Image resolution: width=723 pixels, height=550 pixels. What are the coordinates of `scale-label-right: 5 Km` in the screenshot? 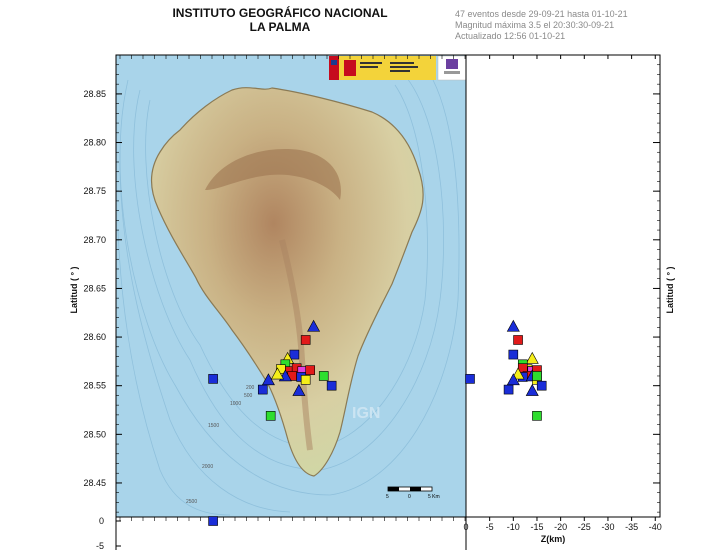 It's located at (434, 497).